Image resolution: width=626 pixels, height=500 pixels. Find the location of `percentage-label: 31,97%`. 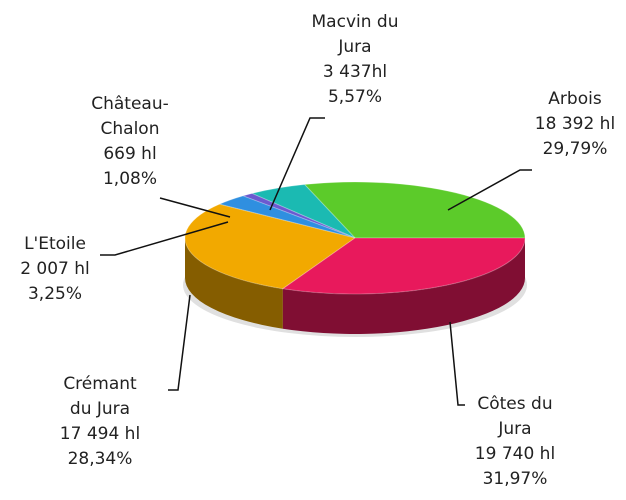

percentage-label: 31,97% is located at coordinates (515, 479).